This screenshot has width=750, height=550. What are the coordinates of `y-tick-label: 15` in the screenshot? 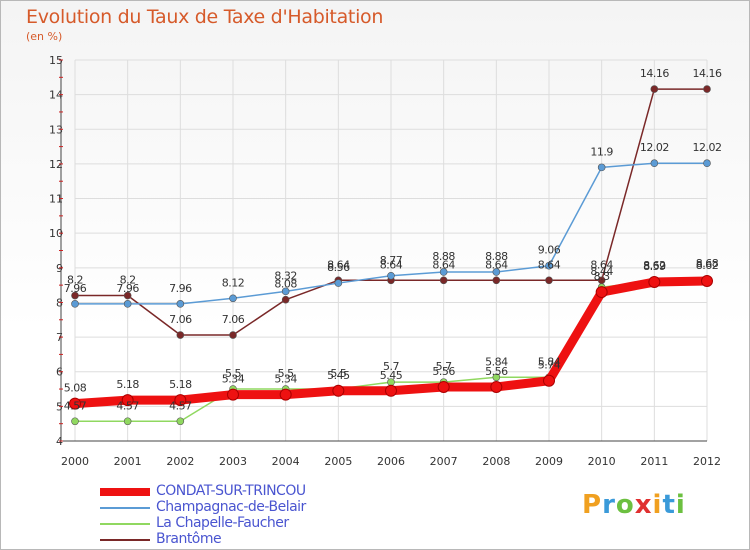 It's located at (56, 60).